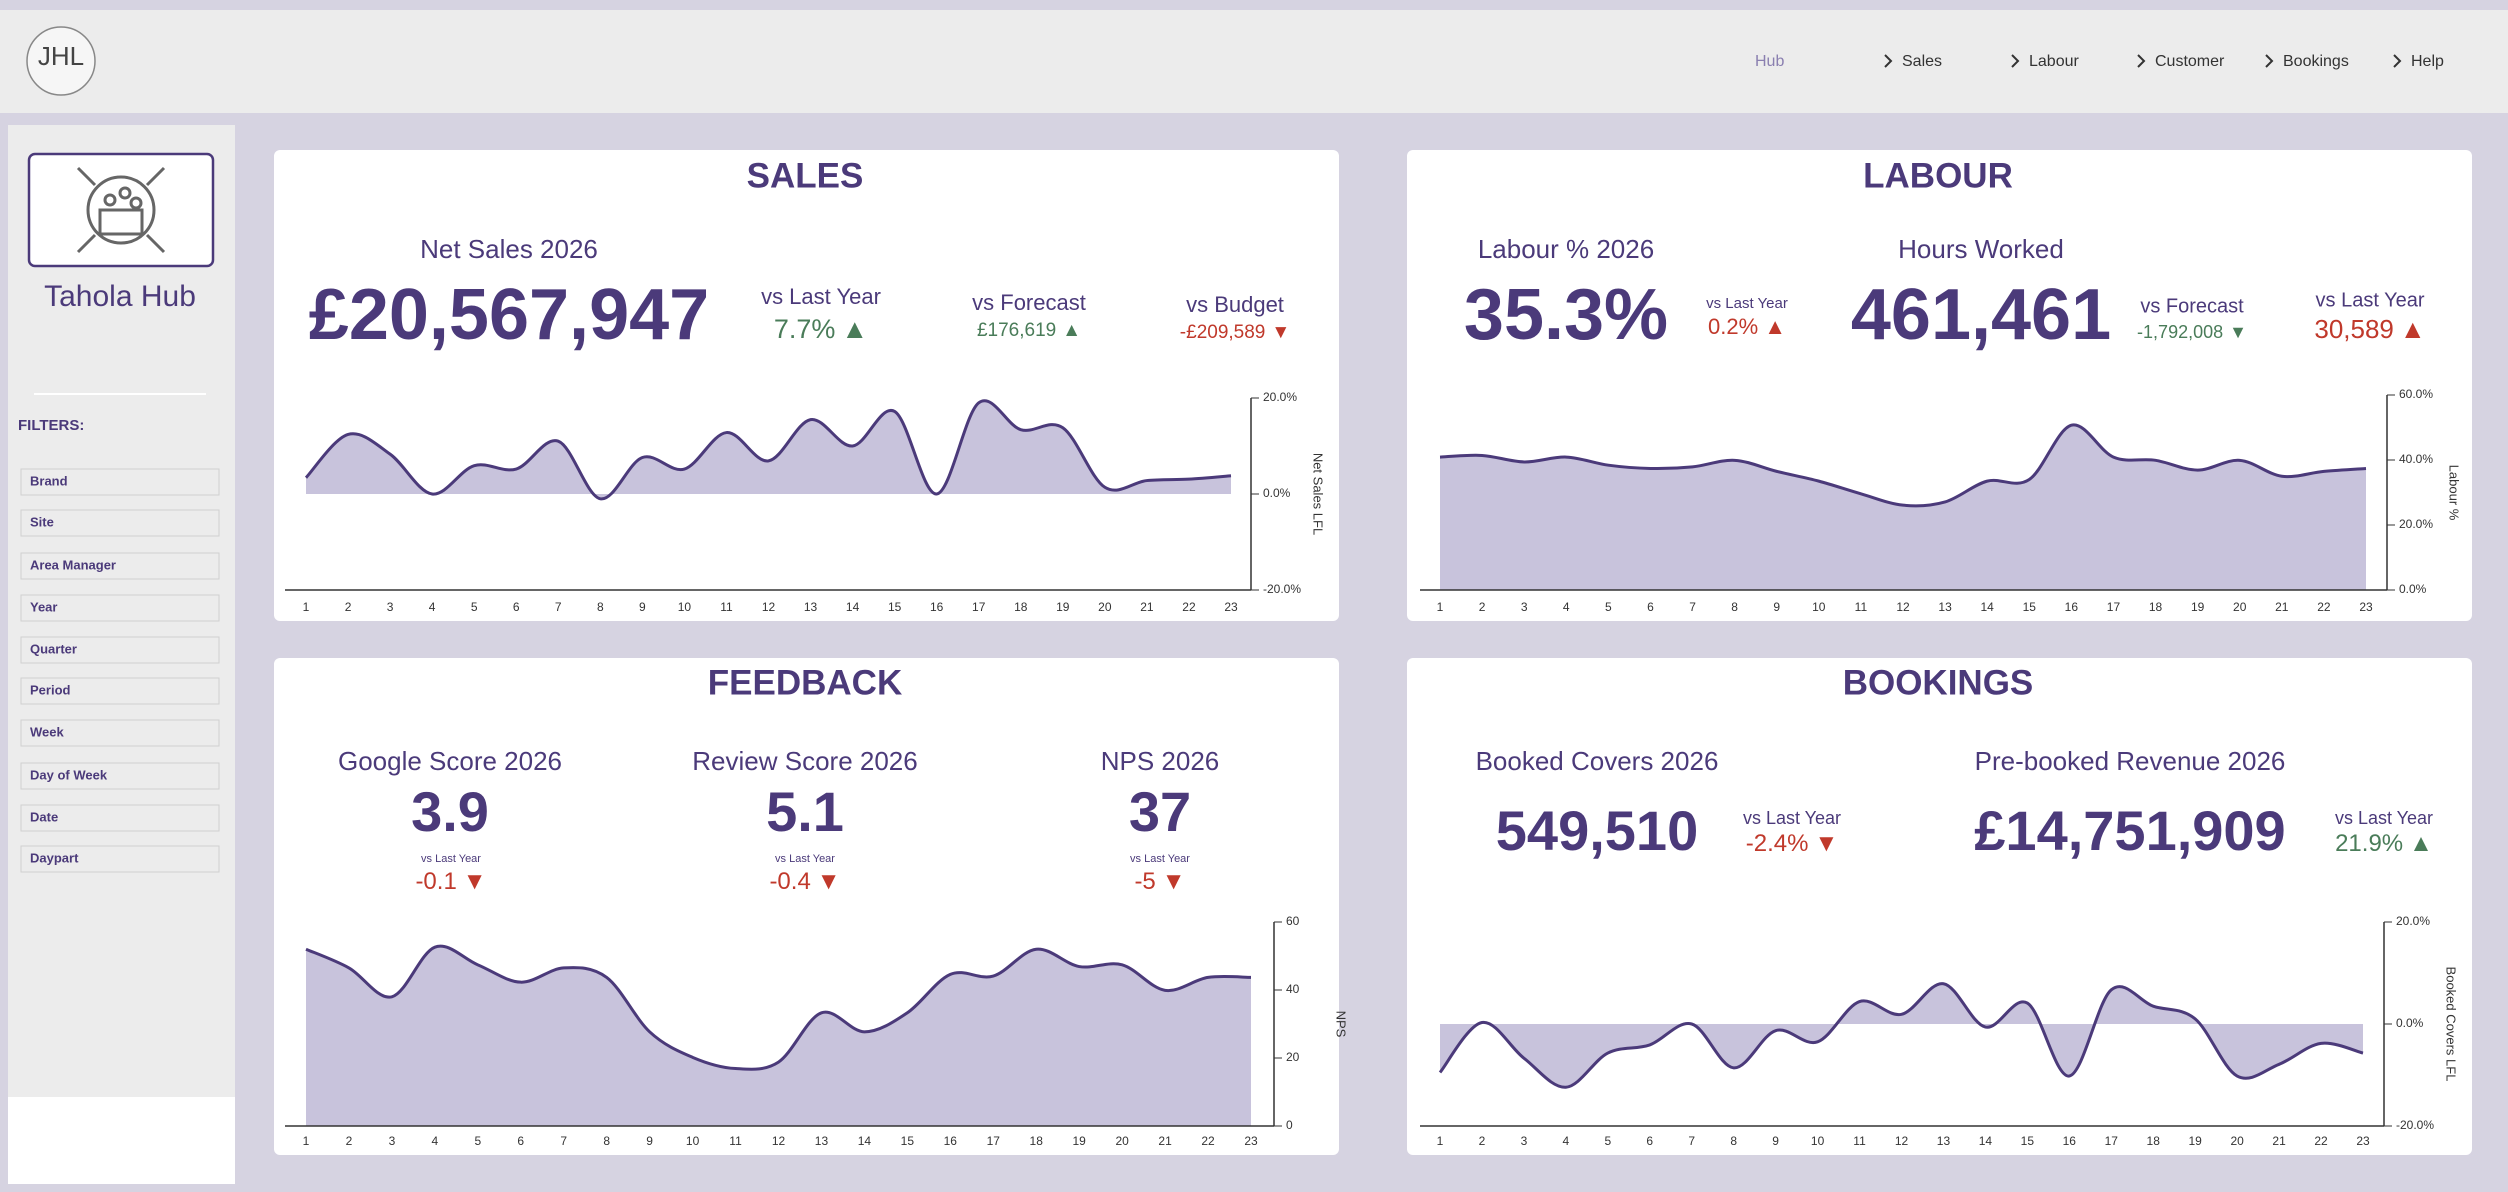 This screenshot has width=2508, height=1192. Describe the element at coordinates (2369, 329) in the screenshot. I see `comparison-change: 30,589 ▲` at that location.